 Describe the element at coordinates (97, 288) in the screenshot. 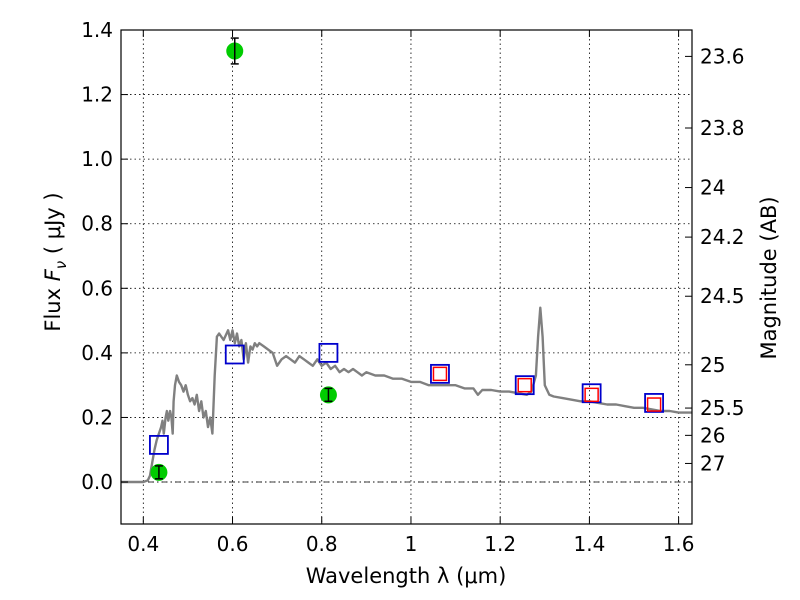

I see `y-tick-label: 0.6` at that location.